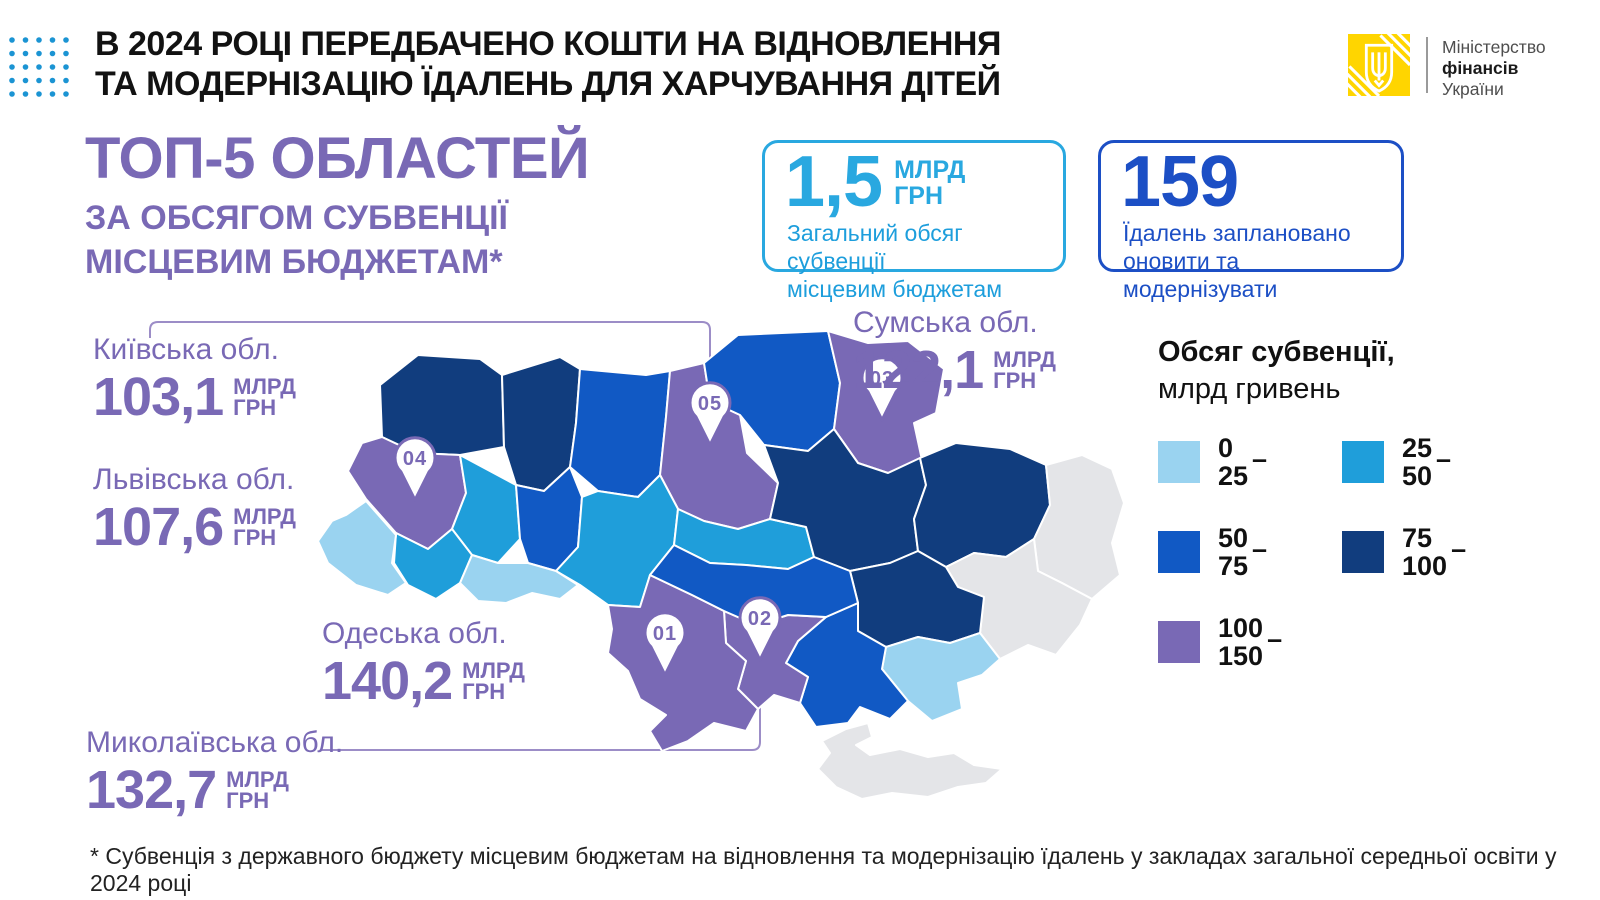  Describe the element at coordinates (151, 790) in the screenshot. I see `region-value: 132,7` at that location.